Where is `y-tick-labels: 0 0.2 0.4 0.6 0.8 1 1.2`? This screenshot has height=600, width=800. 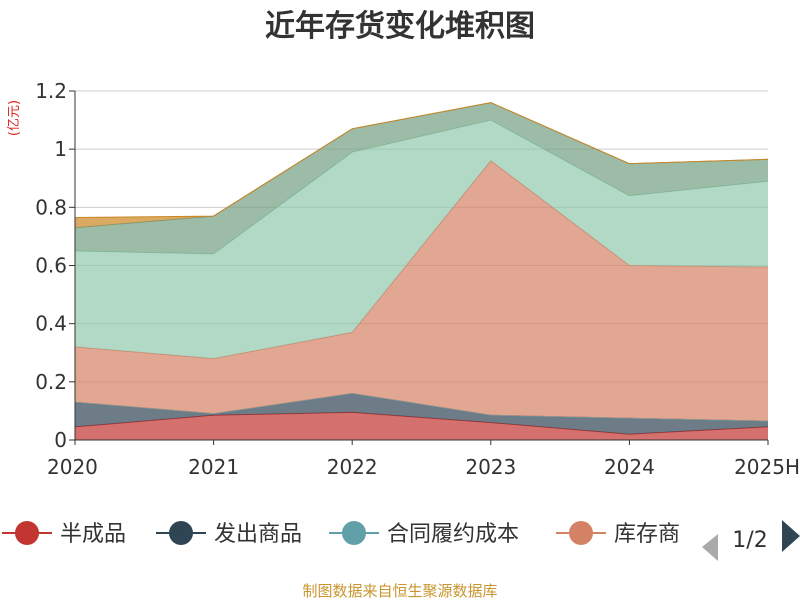 y-tick-labels: 0 0.2 0.4 0.6 0.8 1 1.2 is located at coordinates (51, 265).